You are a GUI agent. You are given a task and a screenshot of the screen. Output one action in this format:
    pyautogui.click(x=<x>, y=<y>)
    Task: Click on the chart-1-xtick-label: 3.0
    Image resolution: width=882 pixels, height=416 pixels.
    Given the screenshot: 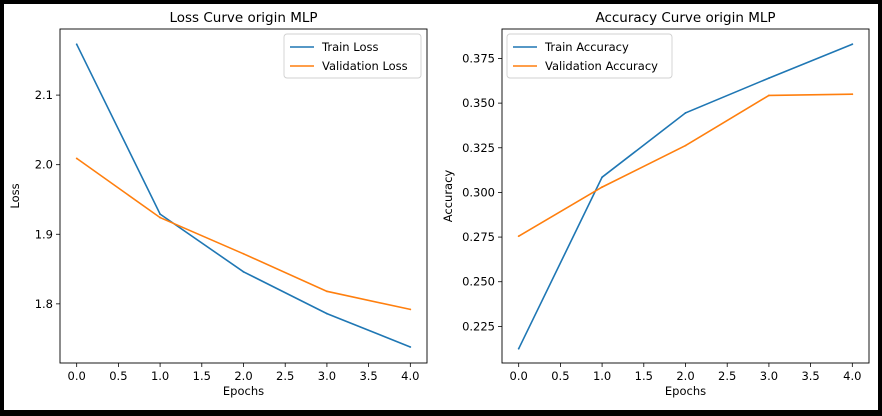 What is the action you would take?
    pyautogui.click(x=327, y=376)
    